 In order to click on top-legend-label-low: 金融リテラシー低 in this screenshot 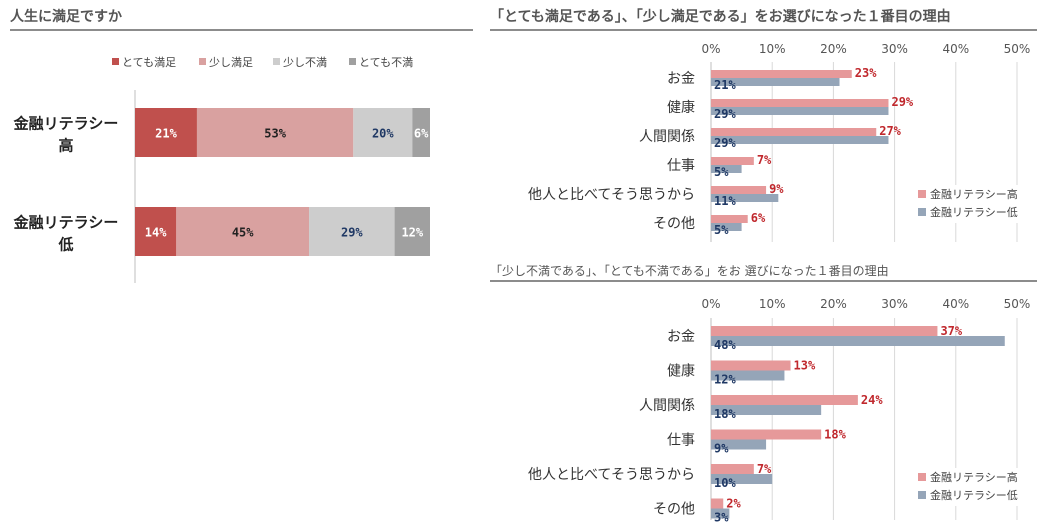, I will do `click(974, 212)`.